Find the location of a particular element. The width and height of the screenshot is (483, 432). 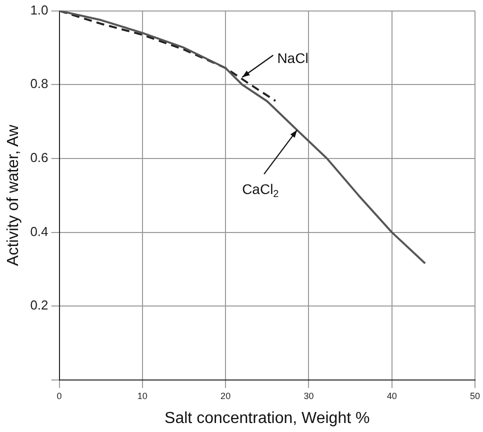

annotation: NaCl is located at coordinates (292, 58).